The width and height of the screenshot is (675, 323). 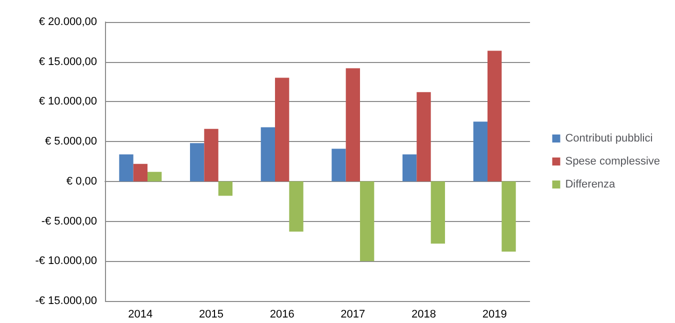 I want to click on y-tick-label: -€ 5.000,00, so click(x=69, y=221).